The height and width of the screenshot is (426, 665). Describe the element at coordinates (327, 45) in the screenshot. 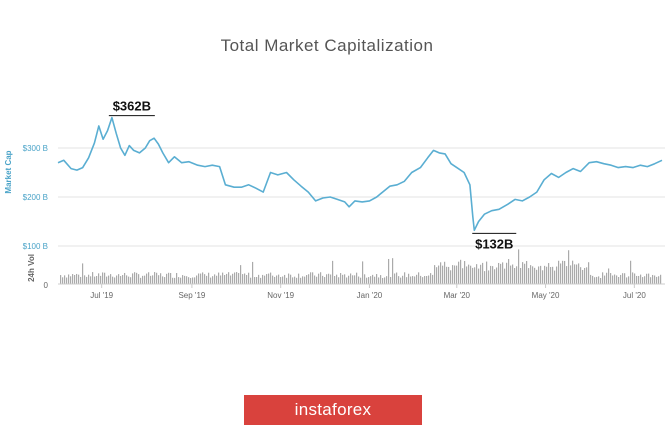

I see `chart-title: Total Market Capitalization` at that location.